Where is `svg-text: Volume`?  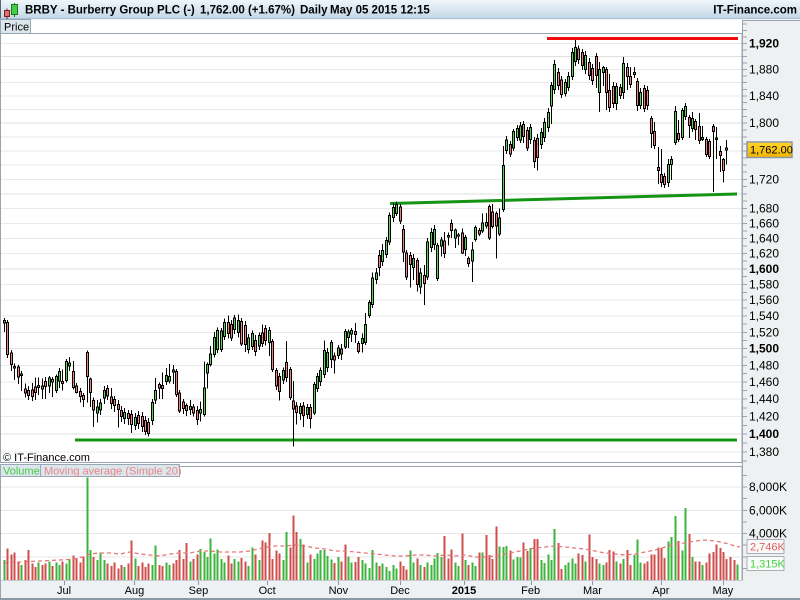
svg-text: Volume is located at coordinates (21, 472).